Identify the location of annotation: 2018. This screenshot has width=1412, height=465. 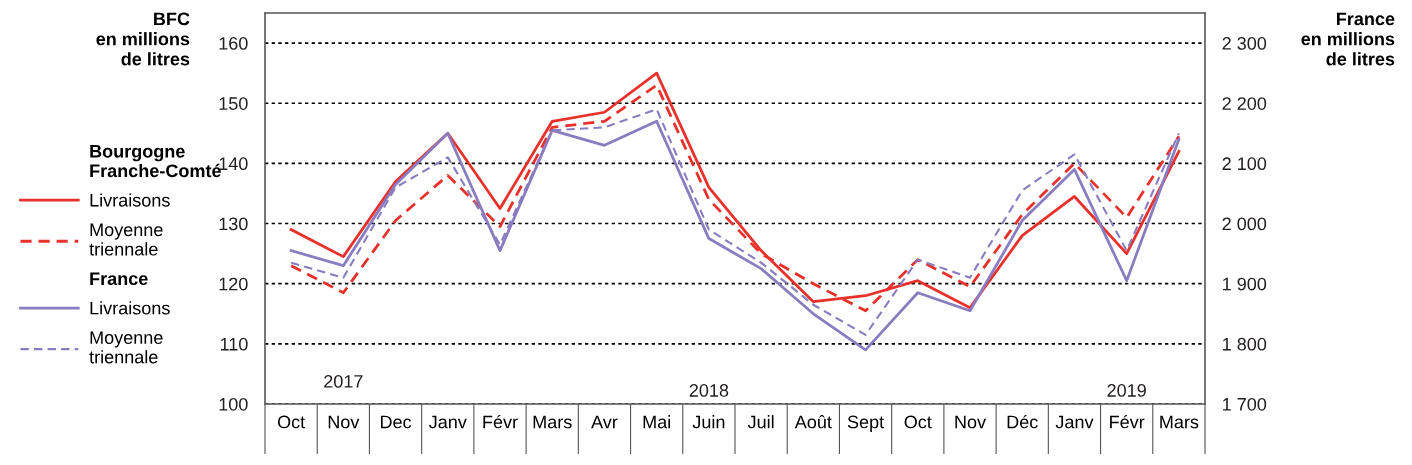
(709, 390).